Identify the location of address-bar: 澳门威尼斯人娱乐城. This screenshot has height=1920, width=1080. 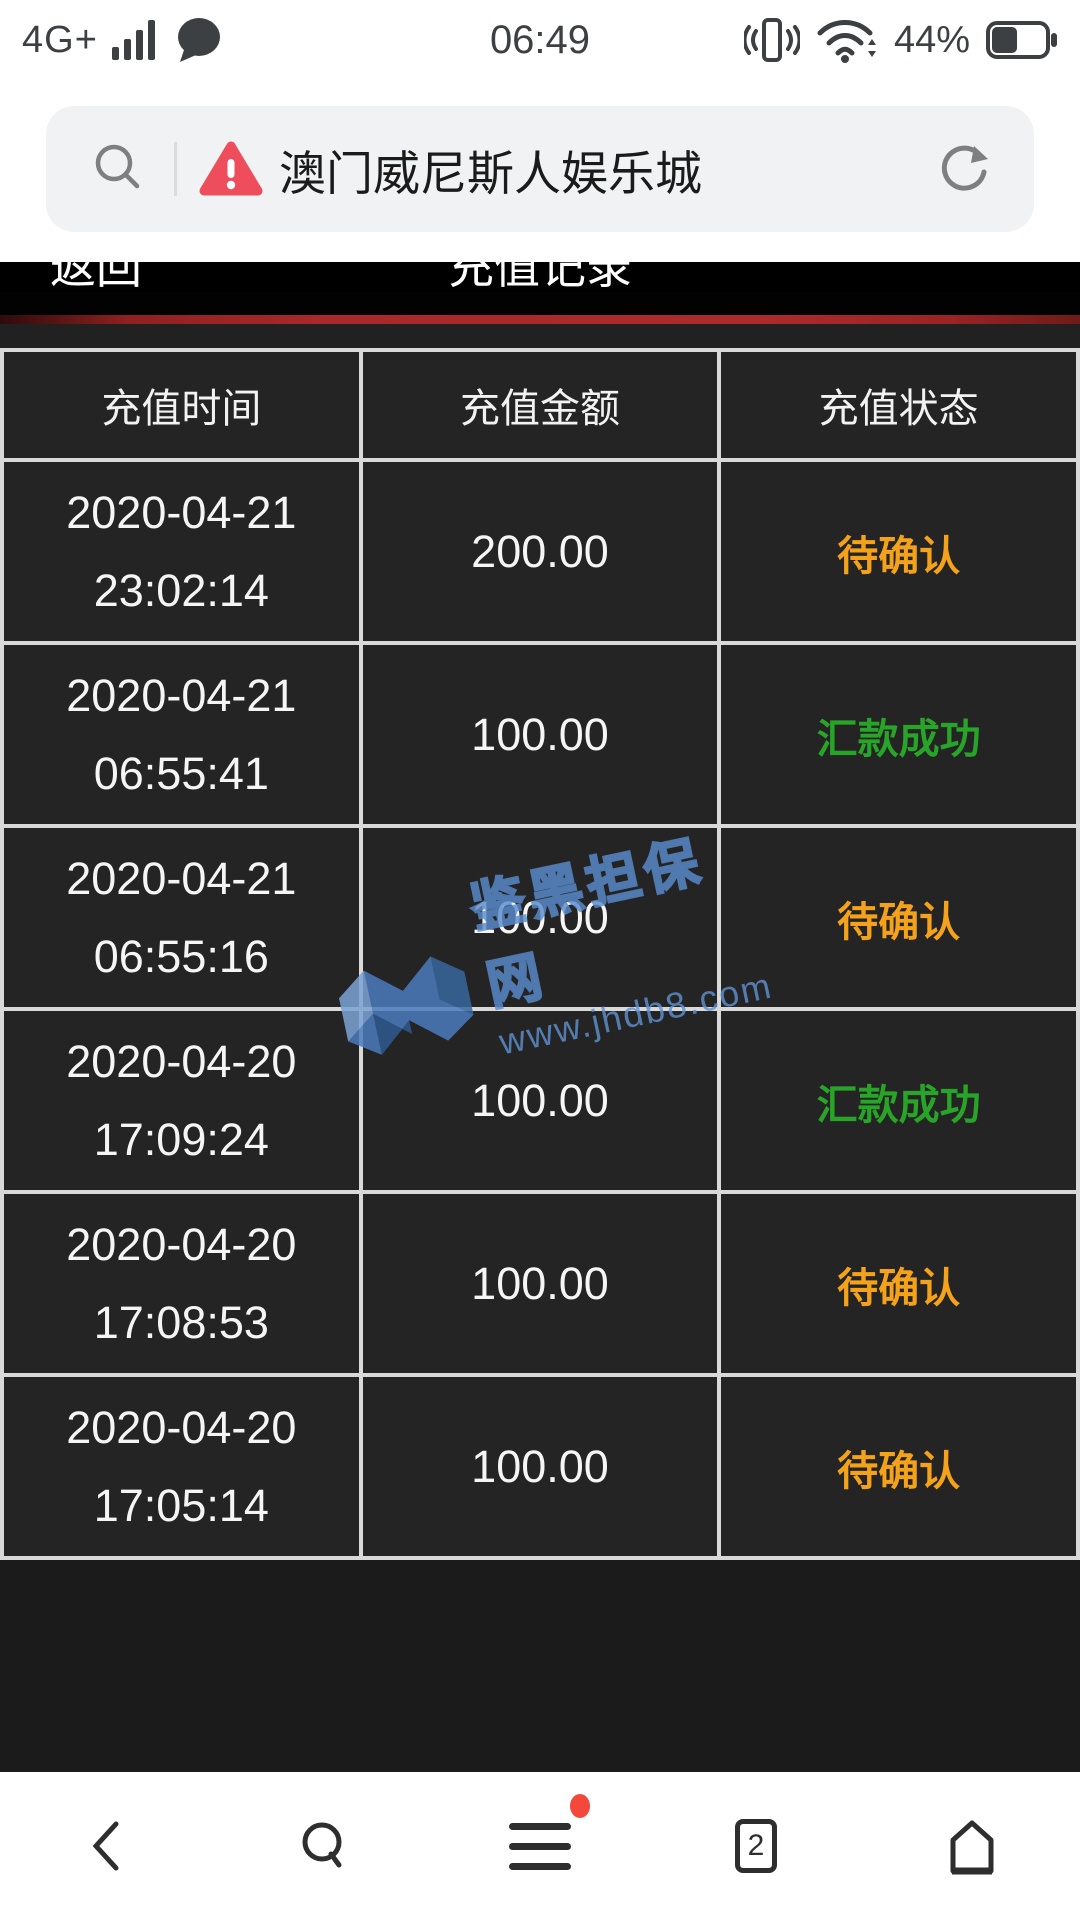
(540, 169).